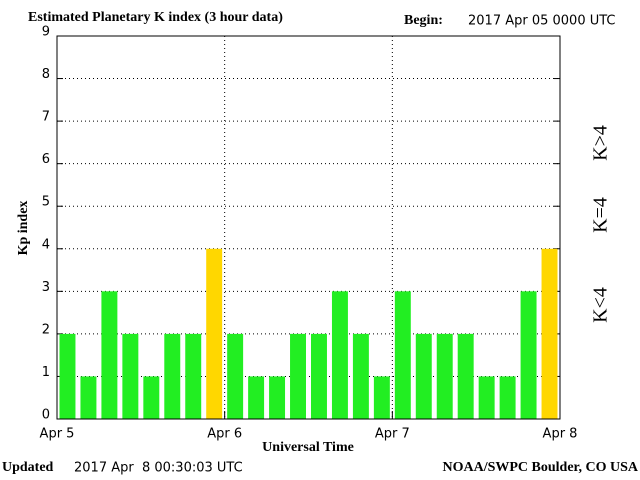 Image resolution: width=640 pixels, height=480 pixels. I want to click on y-tick-label: 6, so click(46, 159).